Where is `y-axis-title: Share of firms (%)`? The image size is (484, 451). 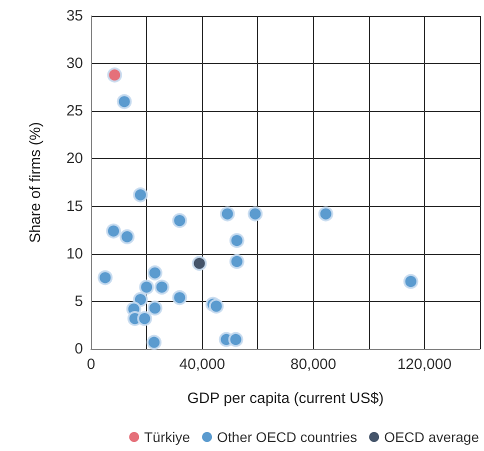
y-axis-title: Share of firms (%) is located at coordinates (35, 182).